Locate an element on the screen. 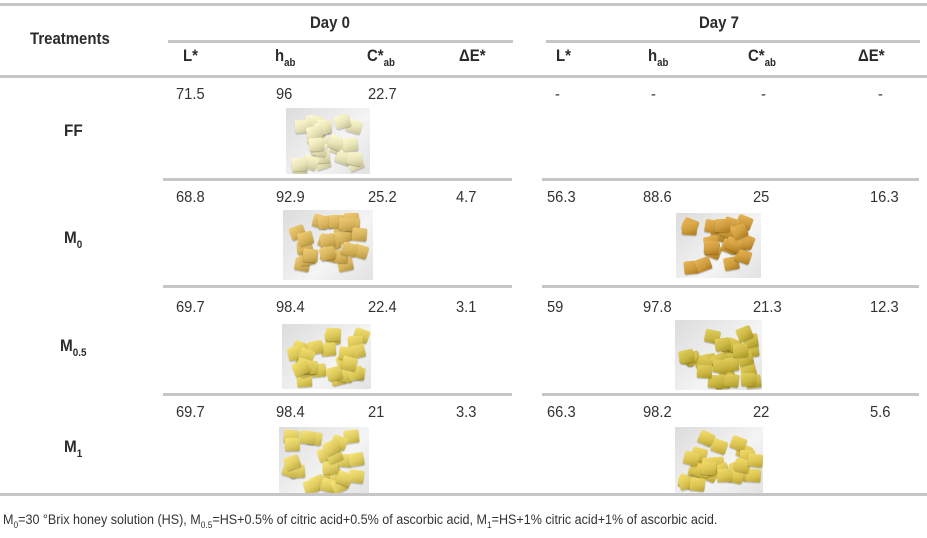  row-label-1: M0 is located at coordinates (73, 239).